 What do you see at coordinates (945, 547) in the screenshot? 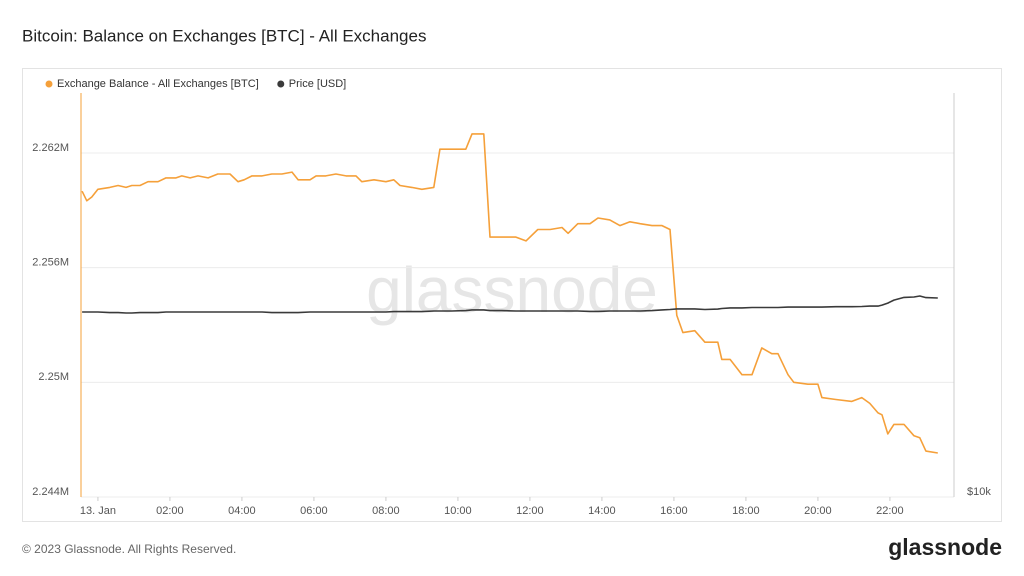
I see `logo: glassnode` at bounding box center [945, 547].